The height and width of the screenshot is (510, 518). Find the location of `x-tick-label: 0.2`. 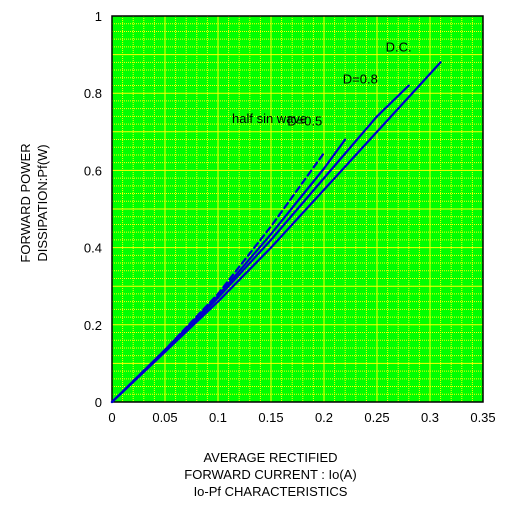

x-tick-label: 0.2 is located at coordinates (324, 417).